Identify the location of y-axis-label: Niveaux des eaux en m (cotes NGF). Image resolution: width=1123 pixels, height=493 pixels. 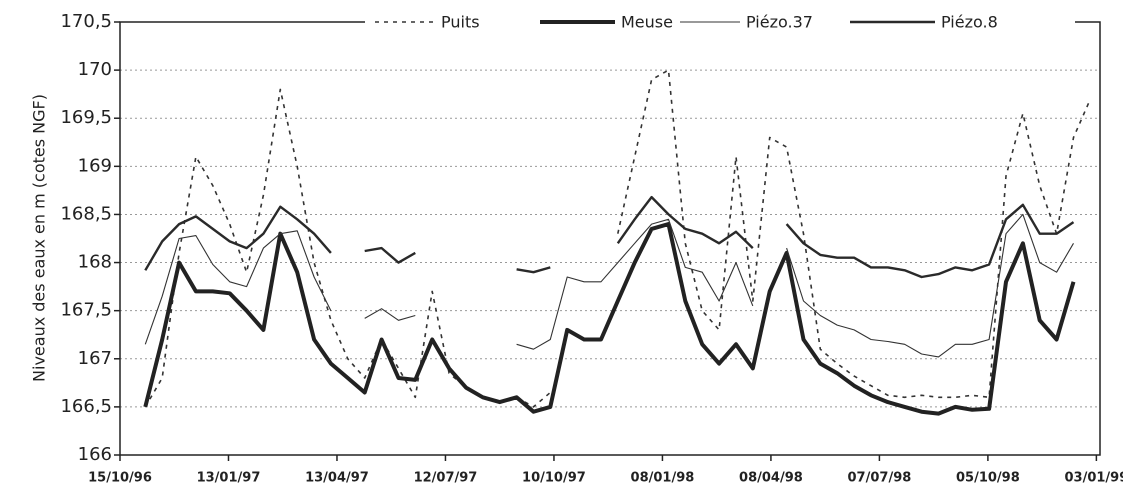
(39, 238).